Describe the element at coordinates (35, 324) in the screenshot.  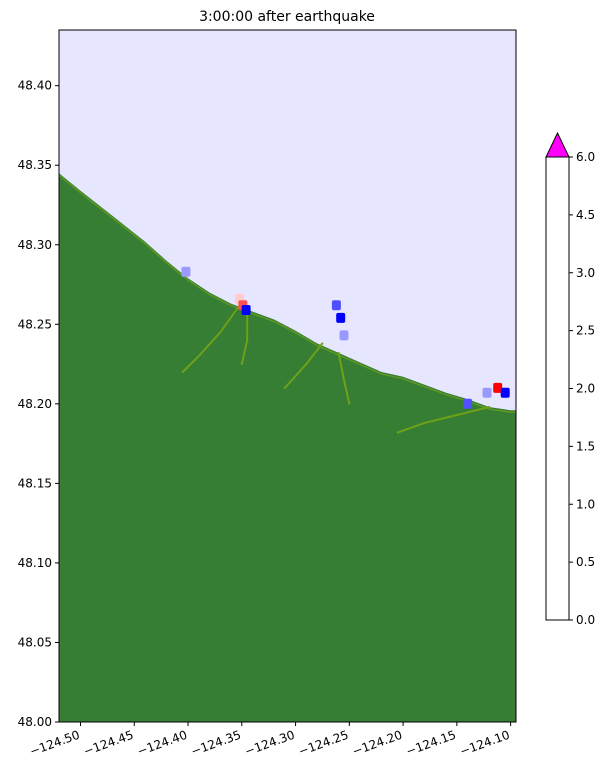
I see `y-tick-label: 48.25` at that location.